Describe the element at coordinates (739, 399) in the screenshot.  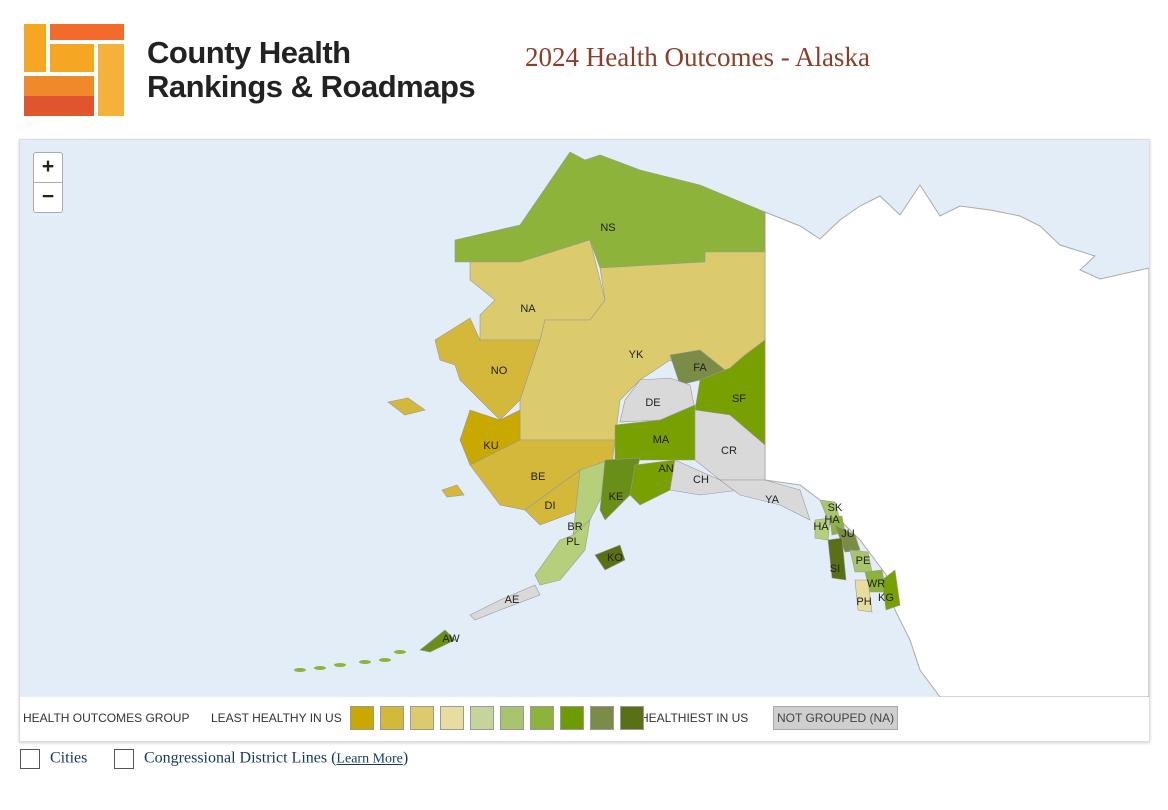
I see `region-label: SF` at that location.